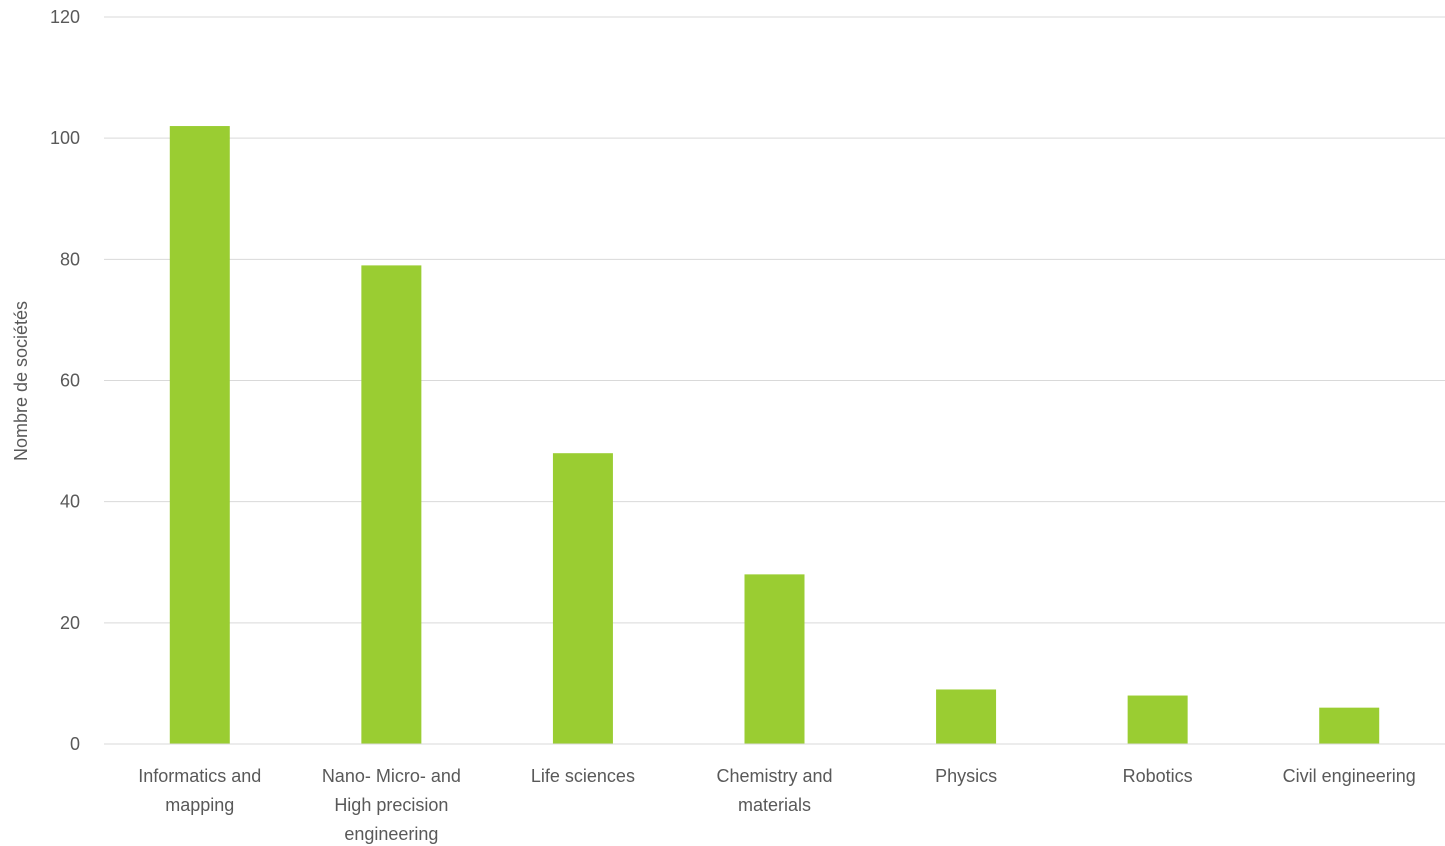 The height and width of the screenshot is (846, 1445). I want to click on x-category-label-line: Informatics and, so click(199, 776).